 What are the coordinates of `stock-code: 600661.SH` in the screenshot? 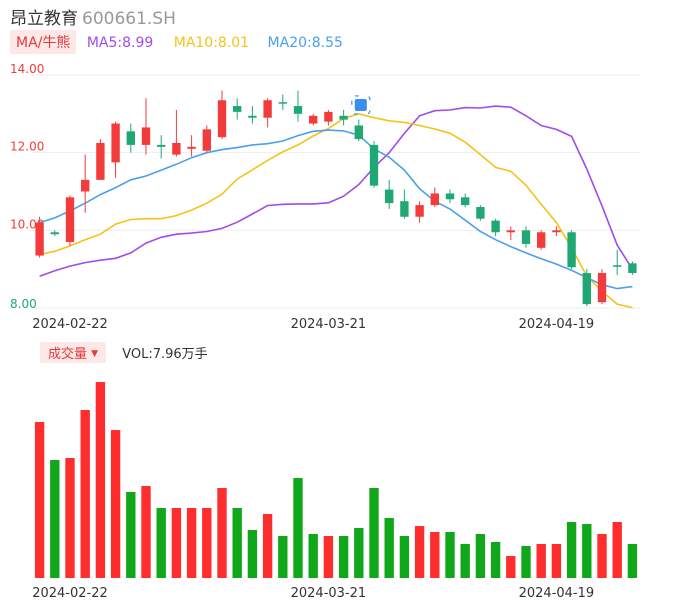 It's located at (129, 19).